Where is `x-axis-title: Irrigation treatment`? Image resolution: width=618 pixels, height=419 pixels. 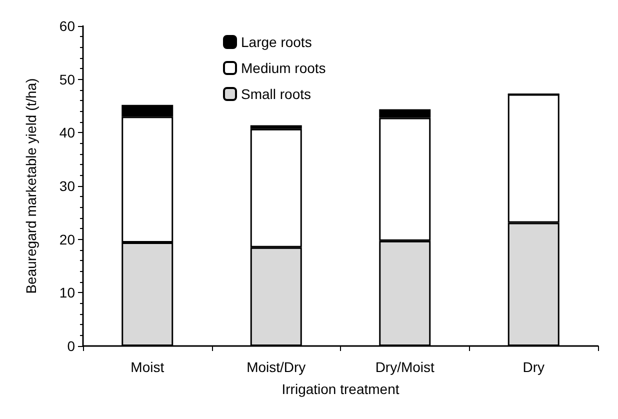
x-axis-title: Irrigation treatment is located at coordinates (341, 389).